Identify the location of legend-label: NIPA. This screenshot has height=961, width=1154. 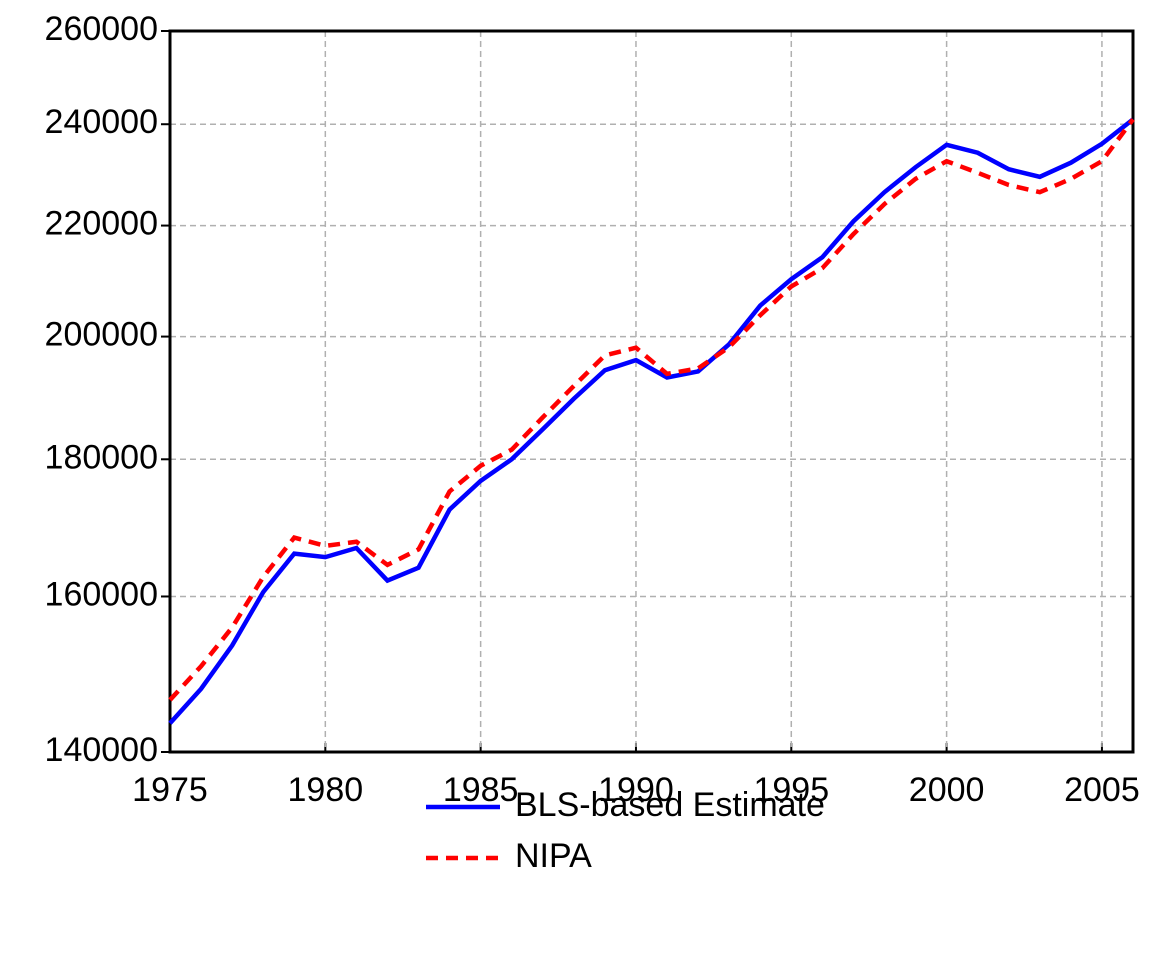
(553, 856).